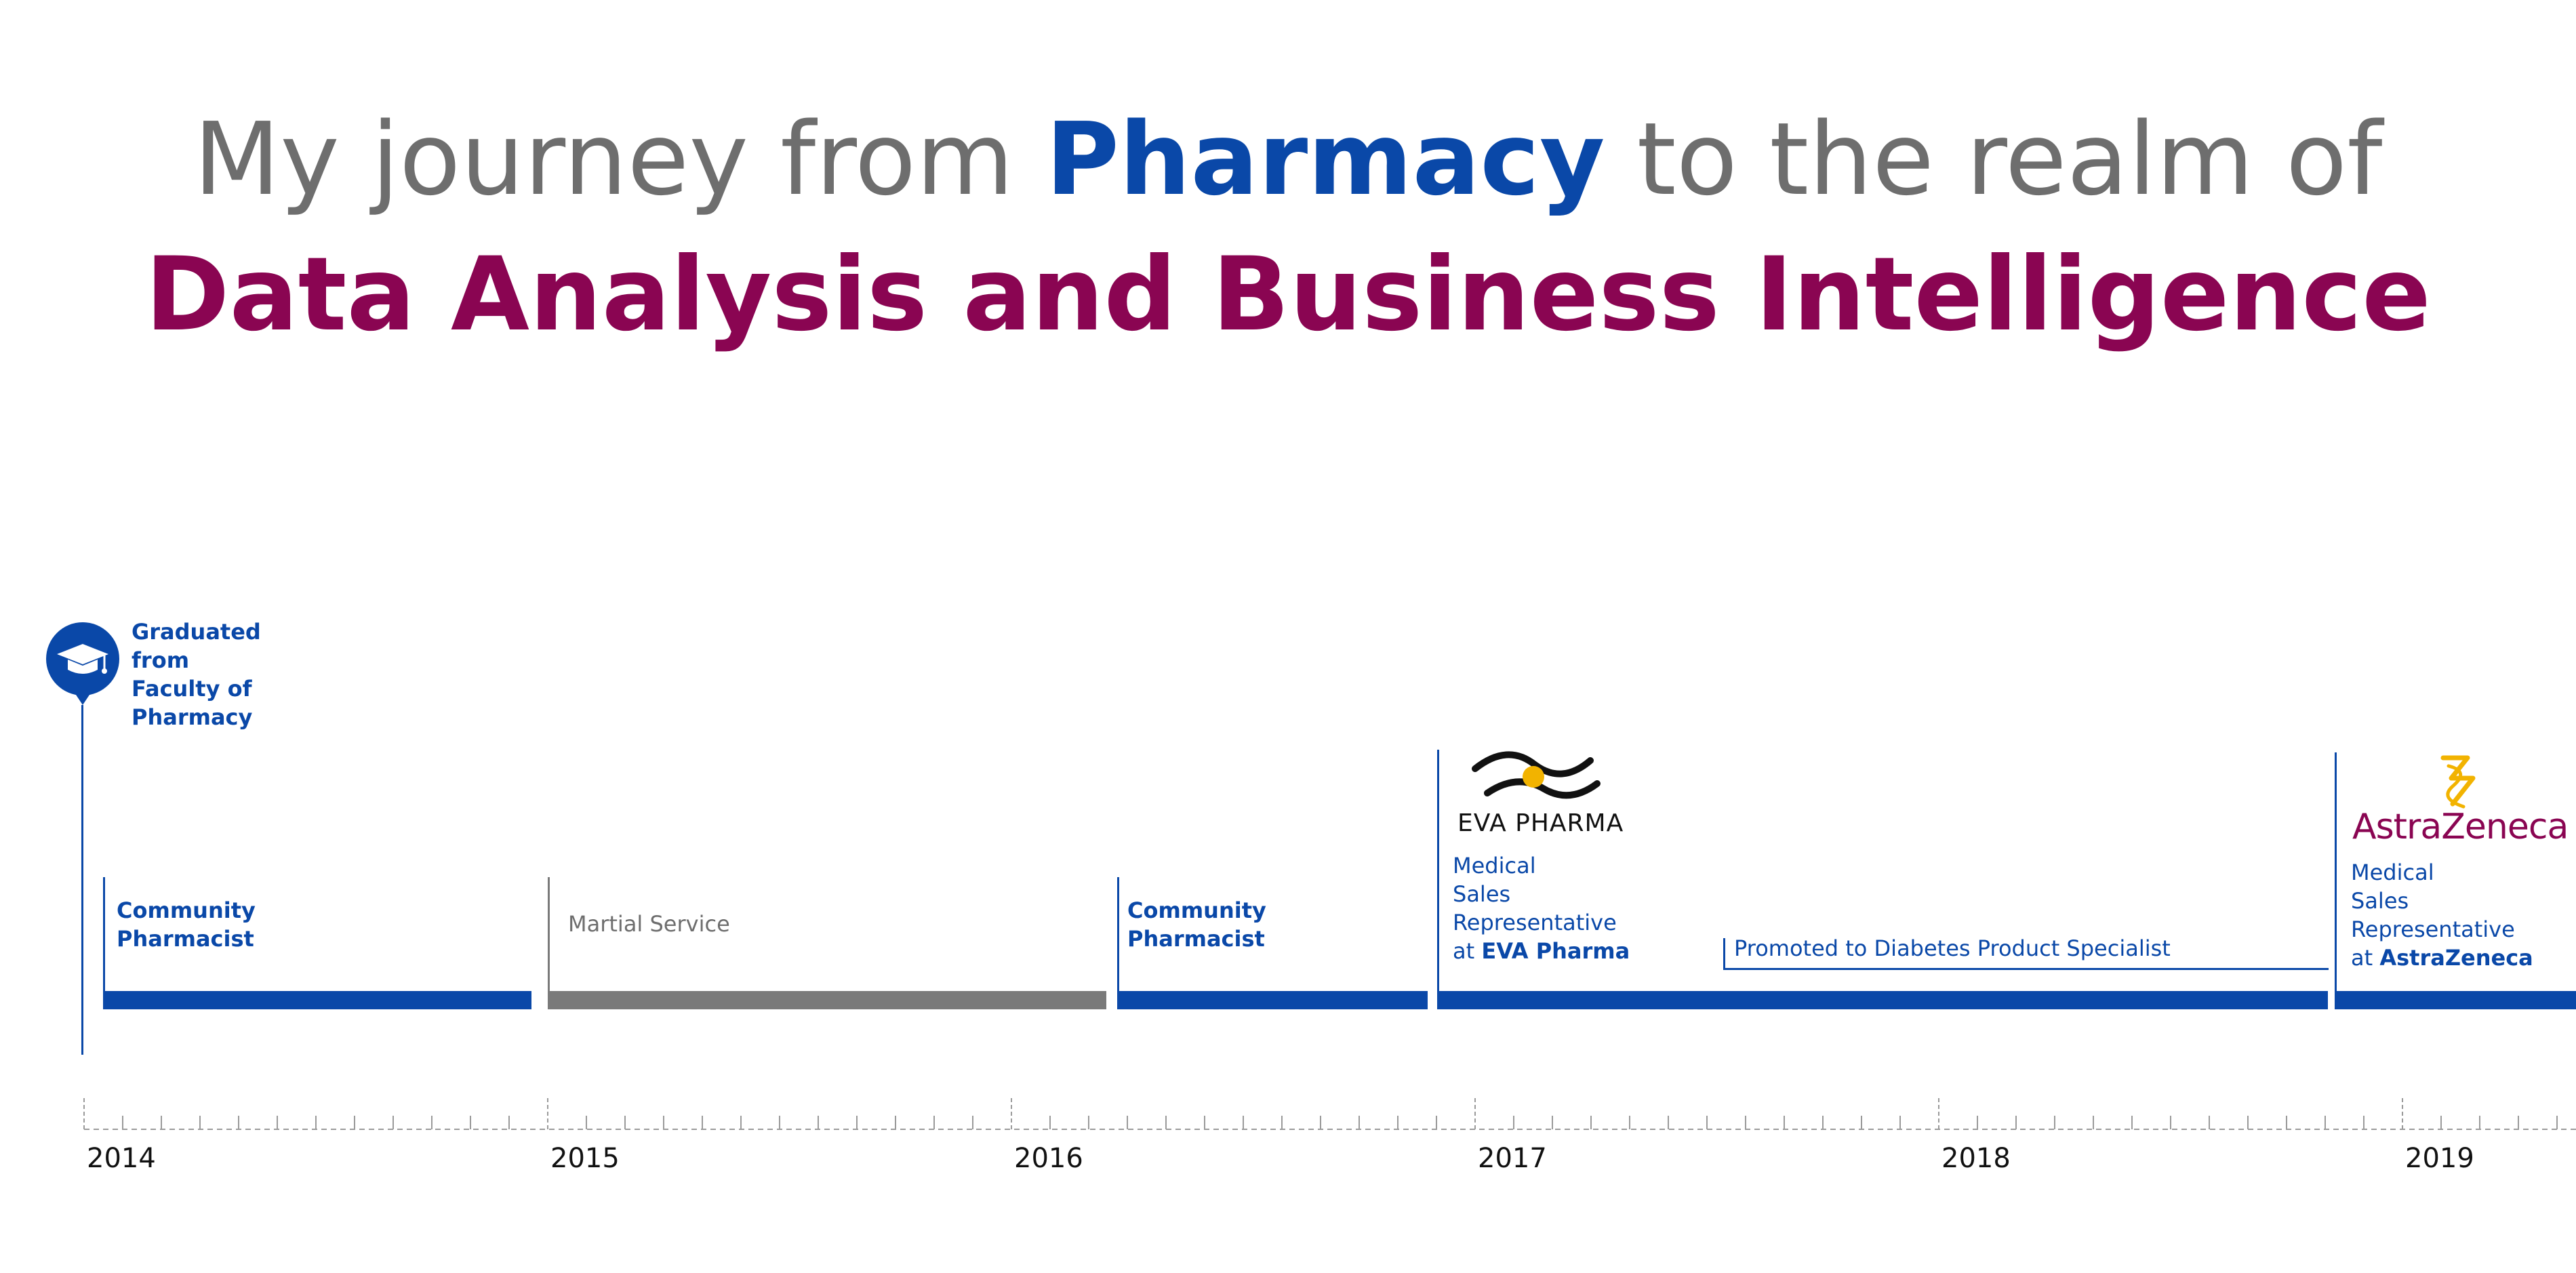 This screenshot has height=1273, width=2576. Describe the element at coordinates (1882, 1000) in the screenshot. I see `segment-4-bar` at that location.